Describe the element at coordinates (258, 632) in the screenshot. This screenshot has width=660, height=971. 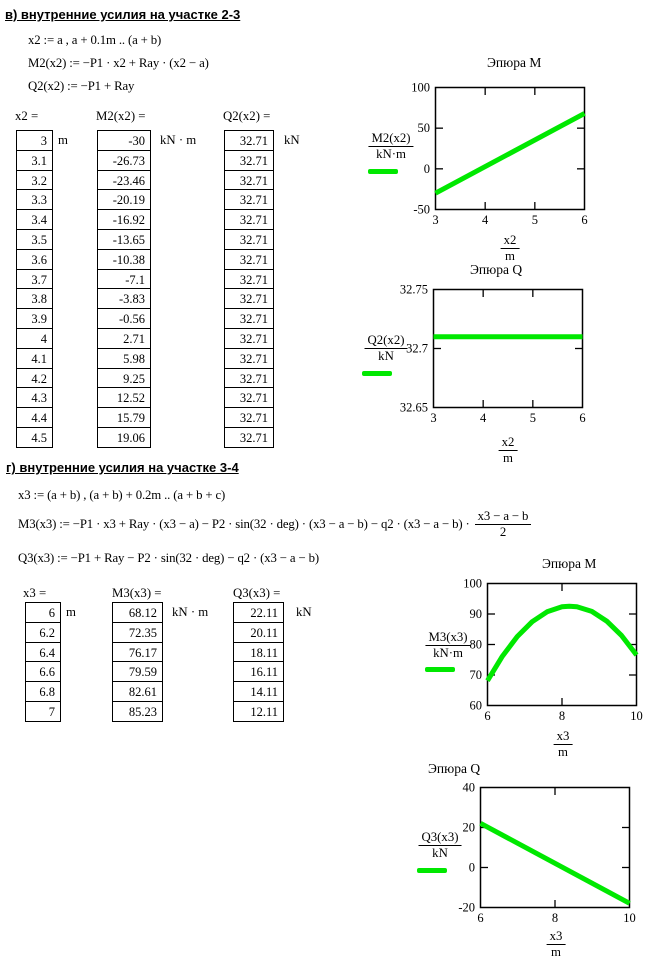
I see `table-cell: 20.11` at that location.